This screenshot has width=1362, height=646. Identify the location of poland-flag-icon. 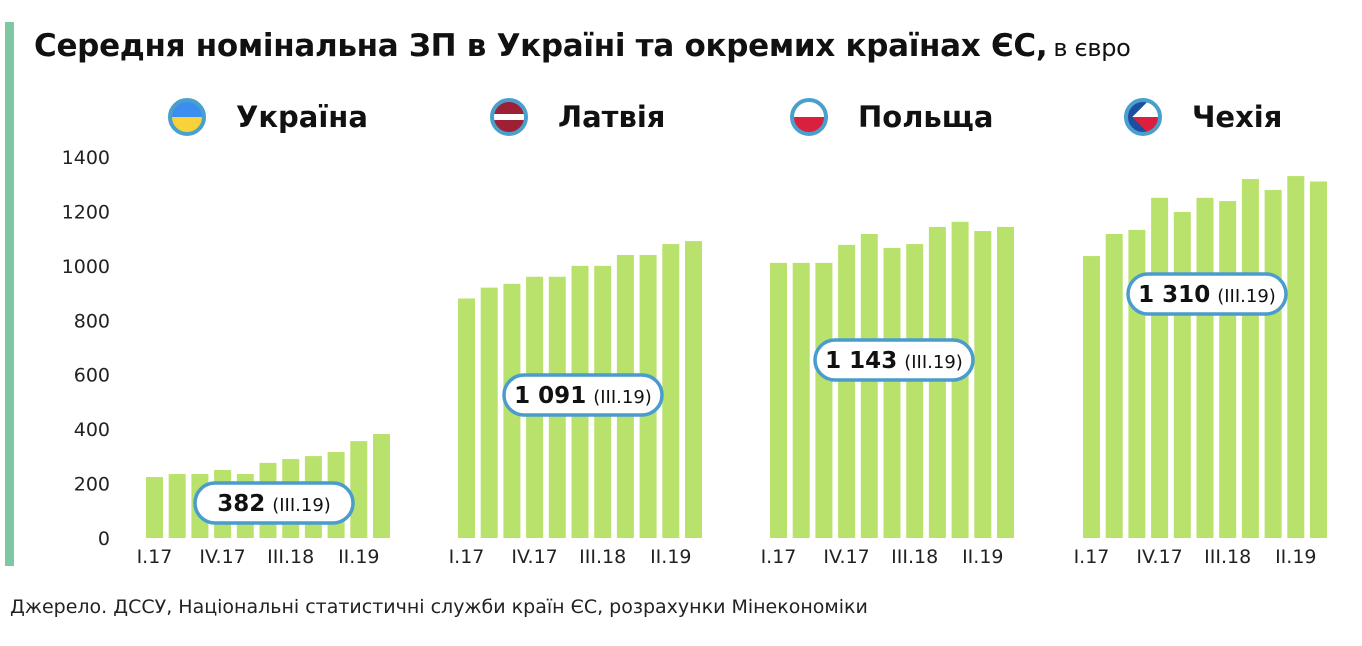
(809, 117).